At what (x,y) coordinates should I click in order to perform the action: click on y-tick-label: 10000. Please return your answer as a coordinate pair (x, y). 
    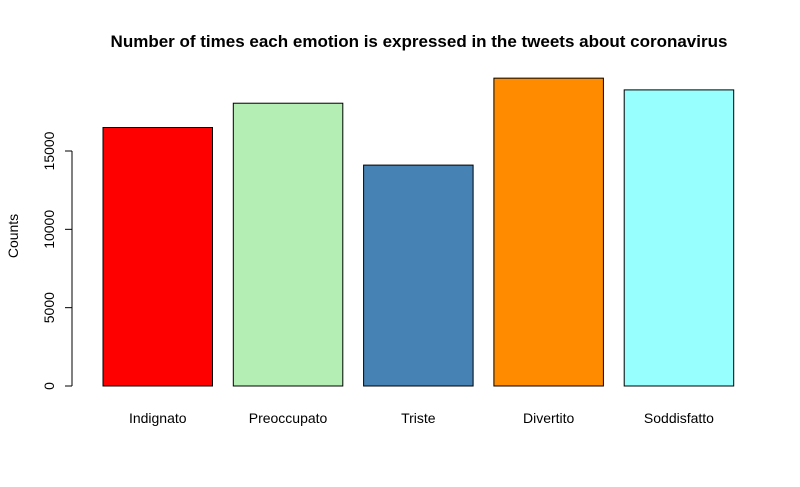
    Looking at the image, I should click on (49, 229).